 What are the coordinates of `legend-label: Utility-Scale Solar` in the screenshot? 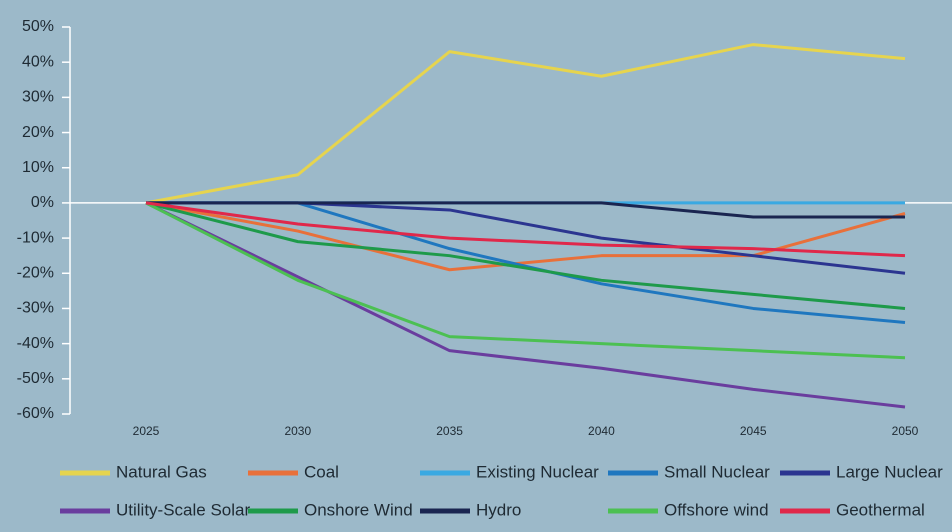 It's located at (183, 509).